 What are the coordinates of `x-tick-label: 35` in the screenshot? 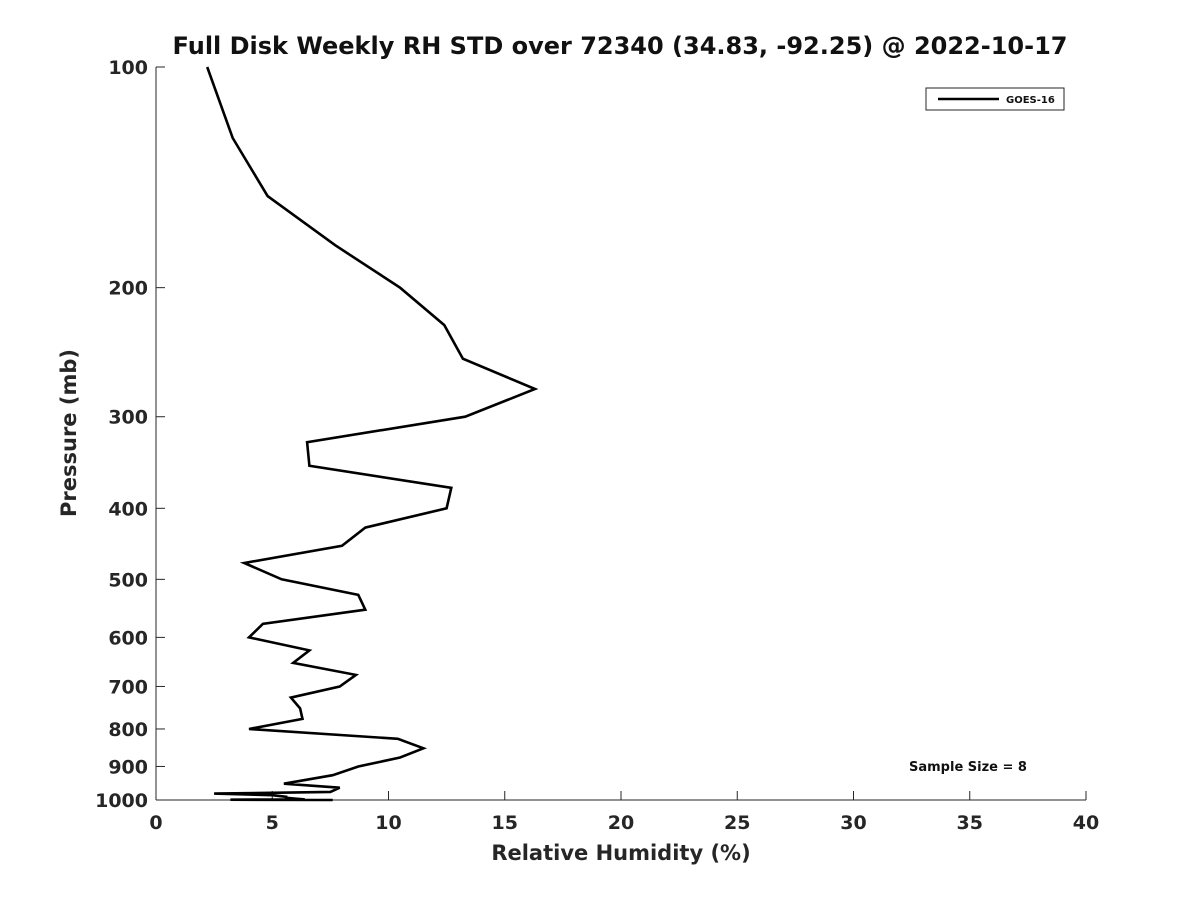 It's located at (970, 823).